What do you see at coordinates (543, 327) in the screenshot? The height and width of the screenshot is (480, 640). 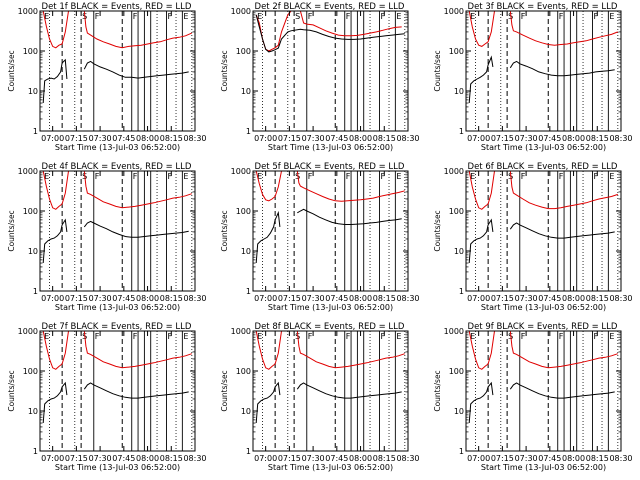 I see `chart-title: Det 9f BLACK = Events, RED = LLD` at bounding box center [543, 327].